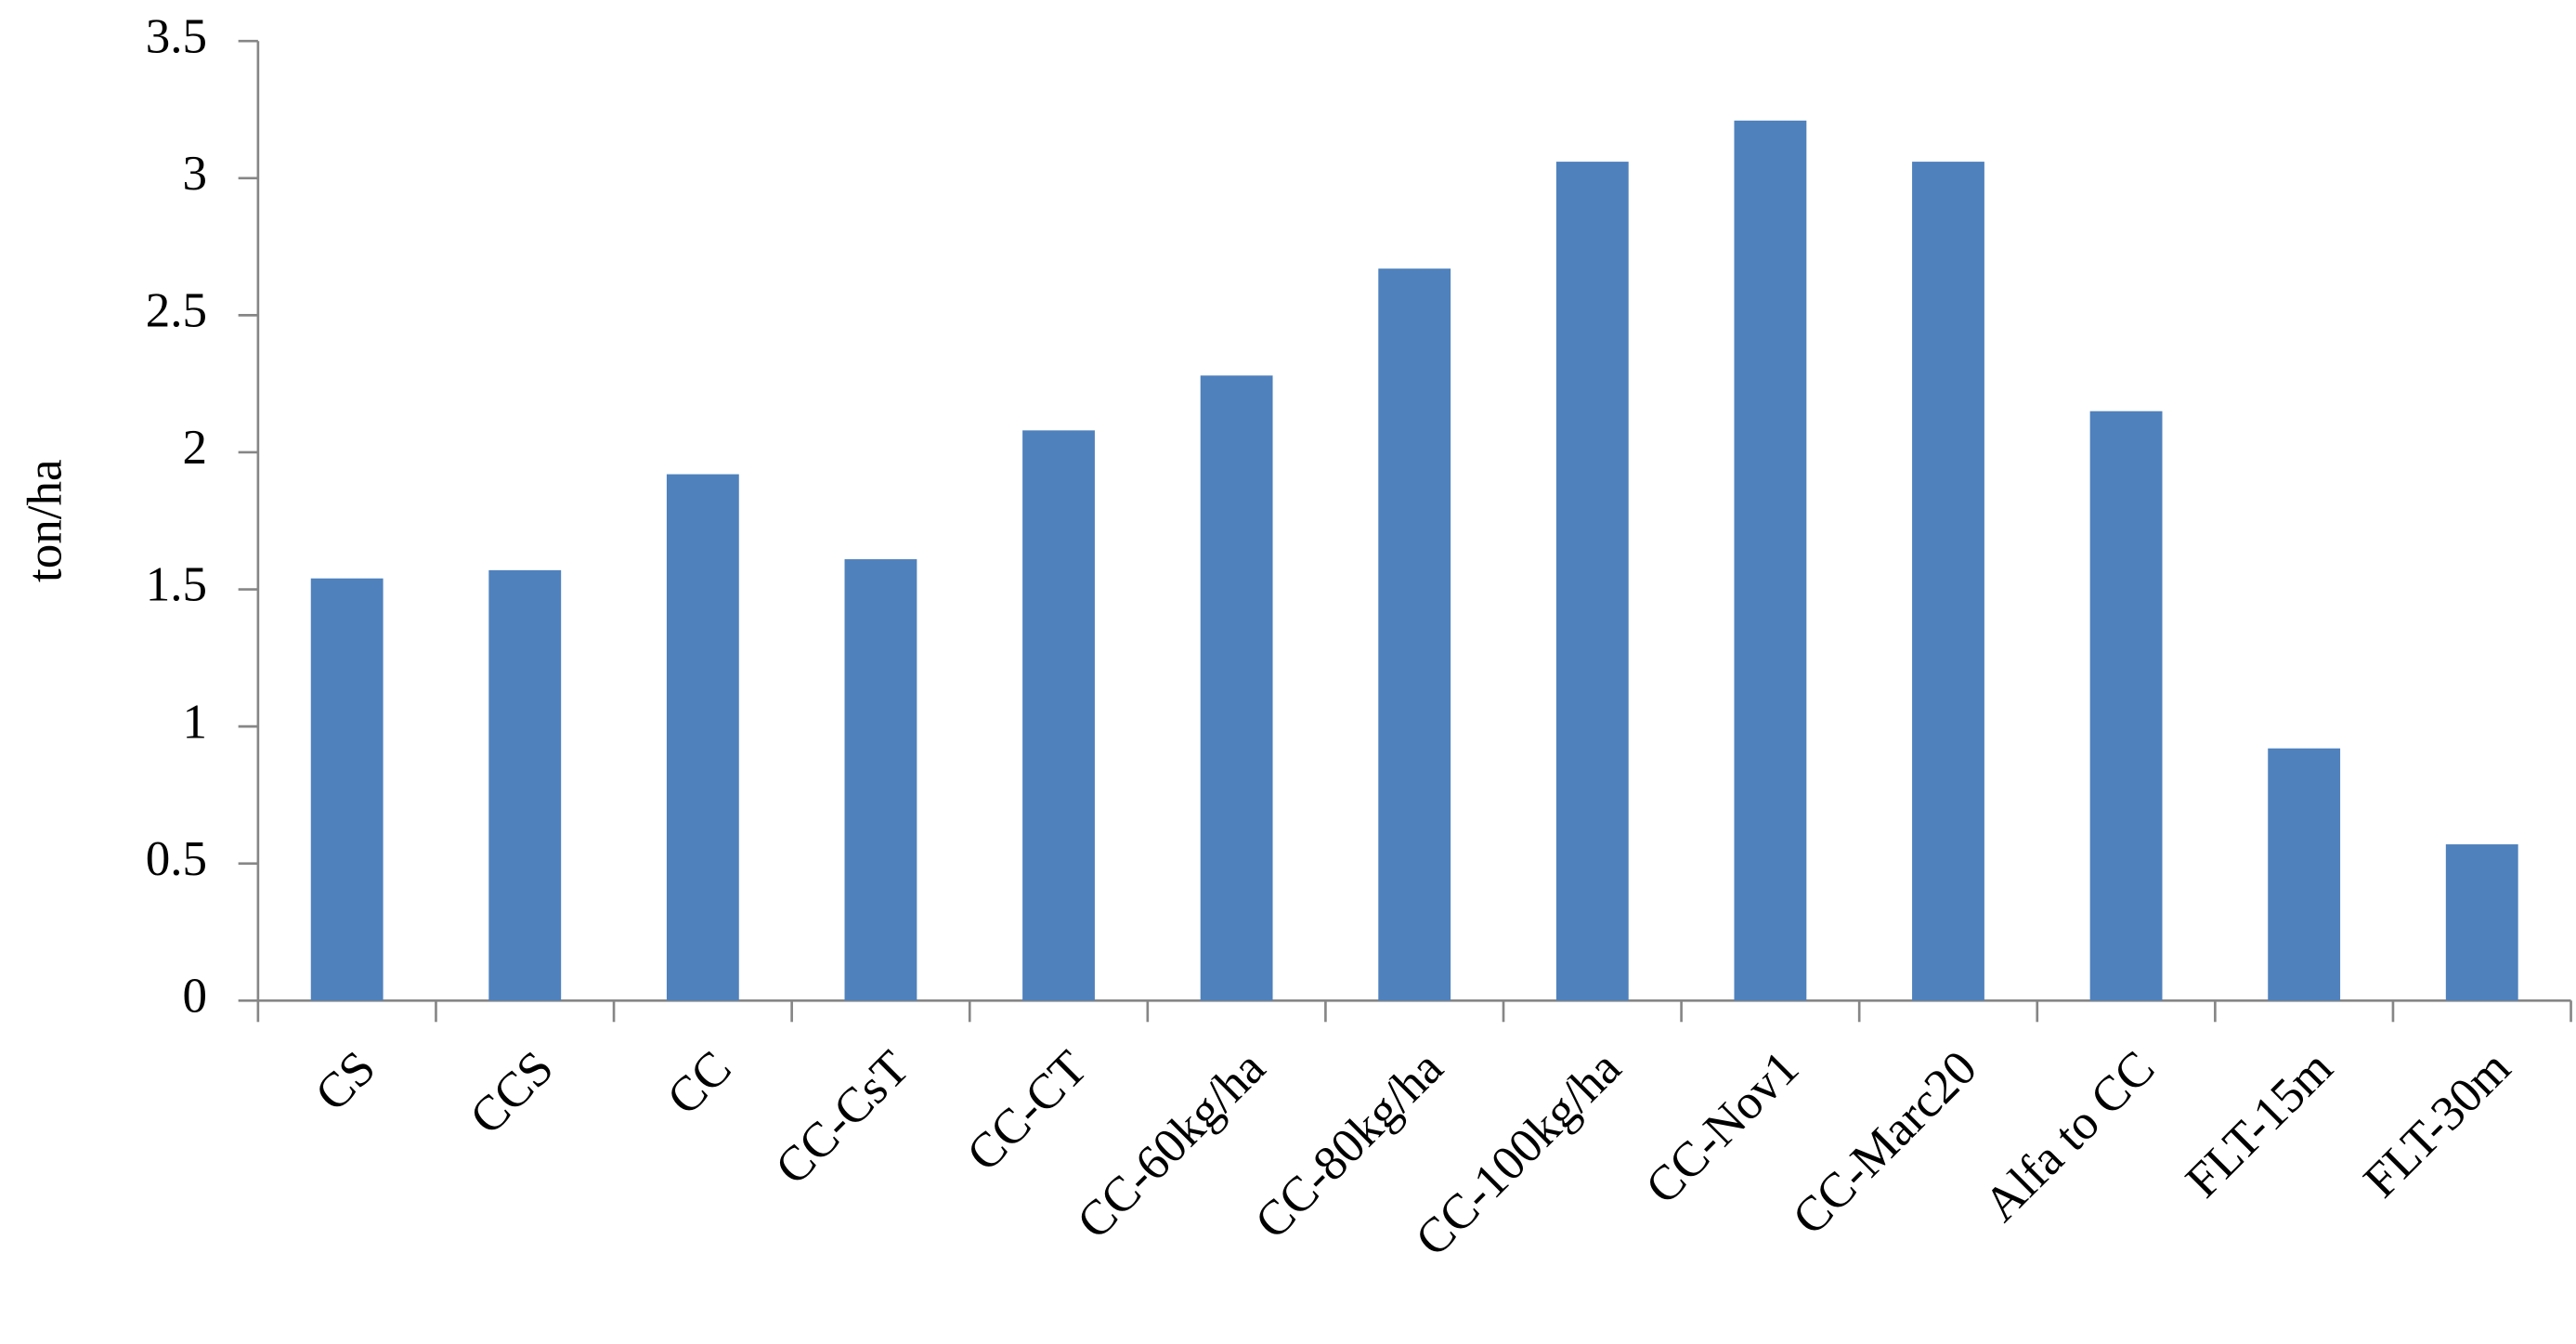  What do you see at coordinates (346, 1081) in the screenshot?
I see `x-tick-label: CS` at bounding box center [346, 1081].